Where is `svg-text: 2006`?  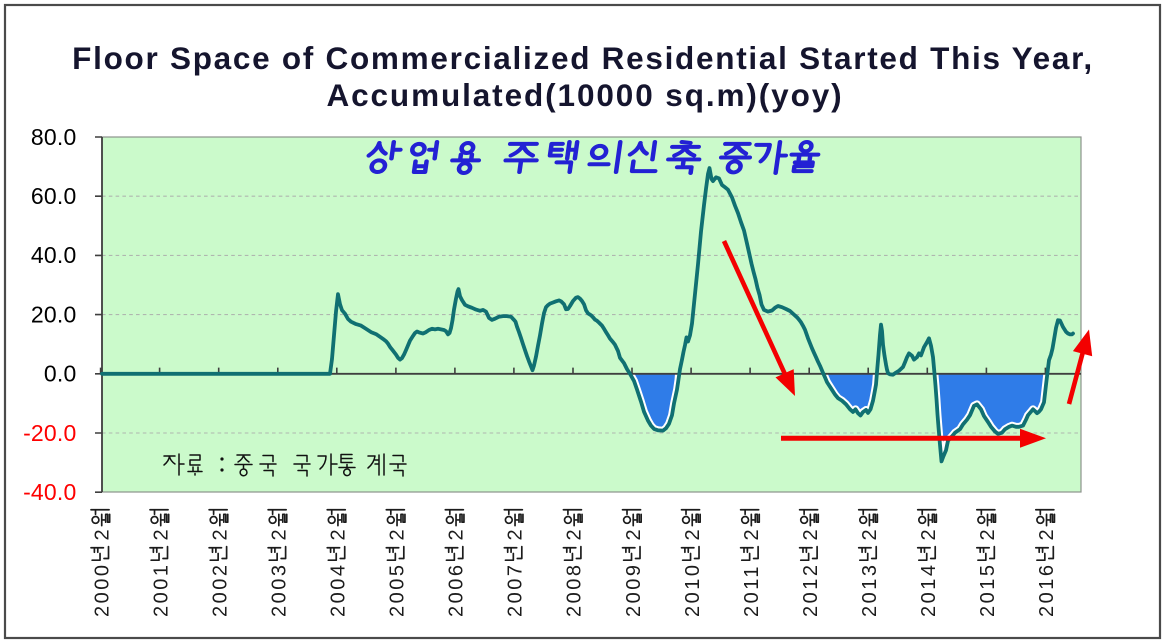 svg-text: 2006 is located at coordinates (457, 590).